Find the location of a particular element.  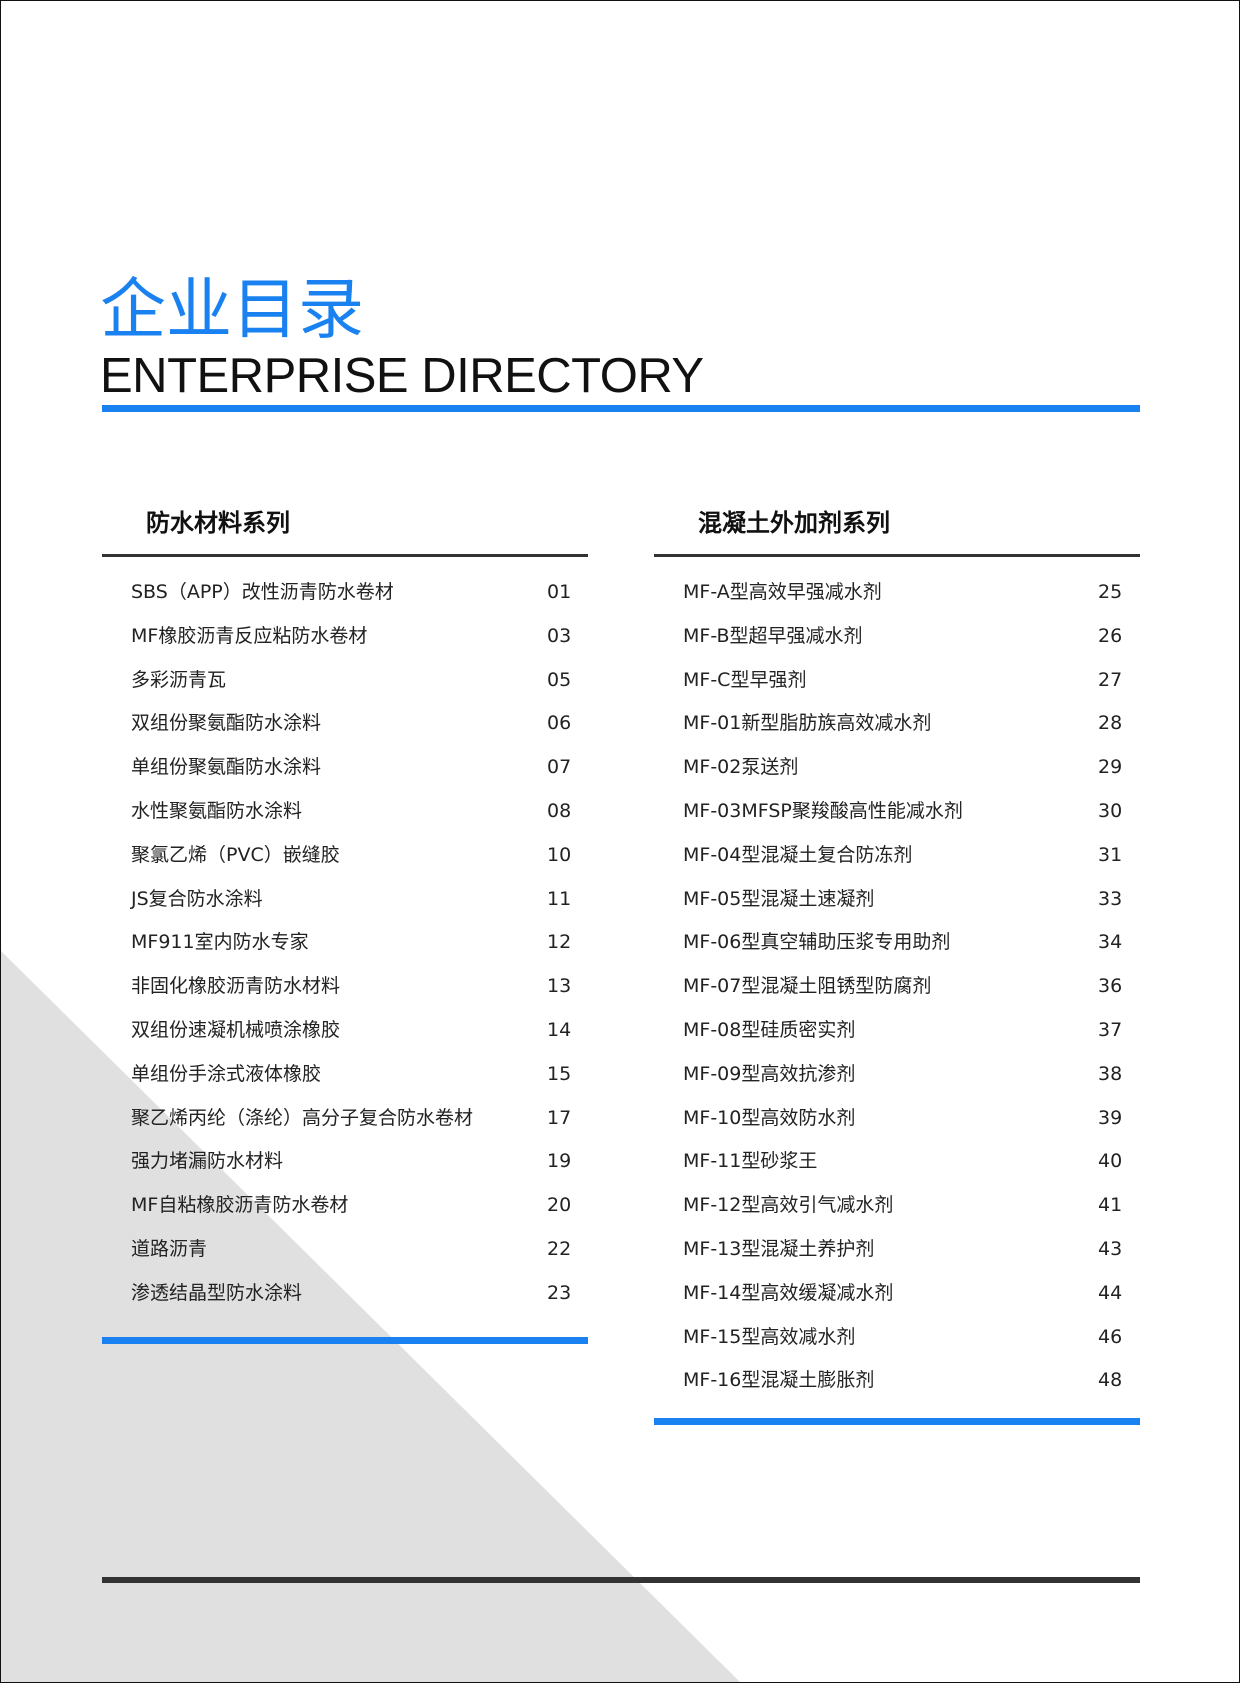

toc-entry: 单组份聚氨酯防水涂料 07 is located at coordinates (361, 768).